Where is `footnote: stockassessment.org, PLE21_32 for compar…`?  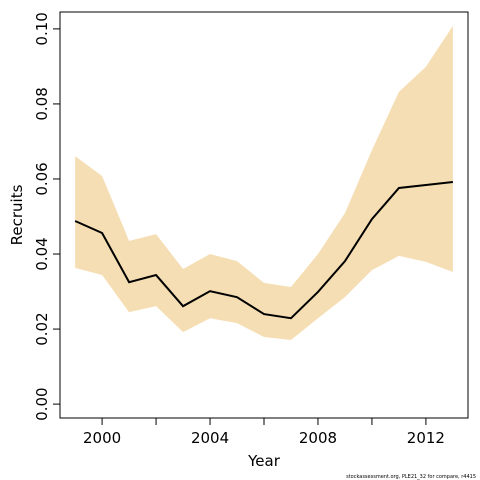 footnote: stockassessment.org, PLE21_32 for compar… is located at coordinates (411, 477).